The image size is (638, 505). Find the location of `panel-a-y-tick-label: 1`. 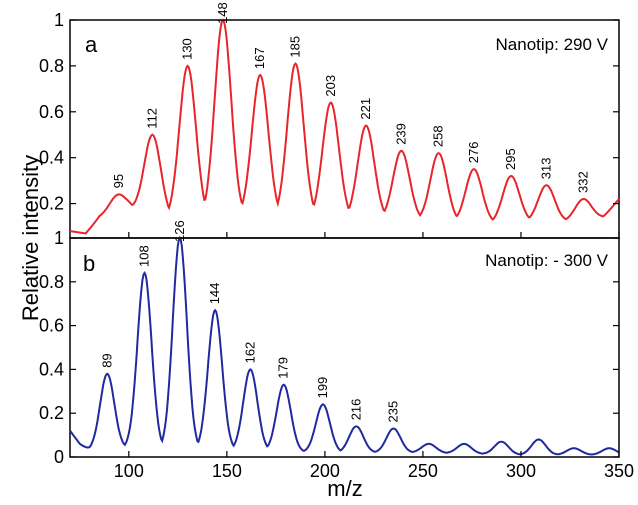

panel-a-y-tick-label: 1 is located at coordinates (59, 20).